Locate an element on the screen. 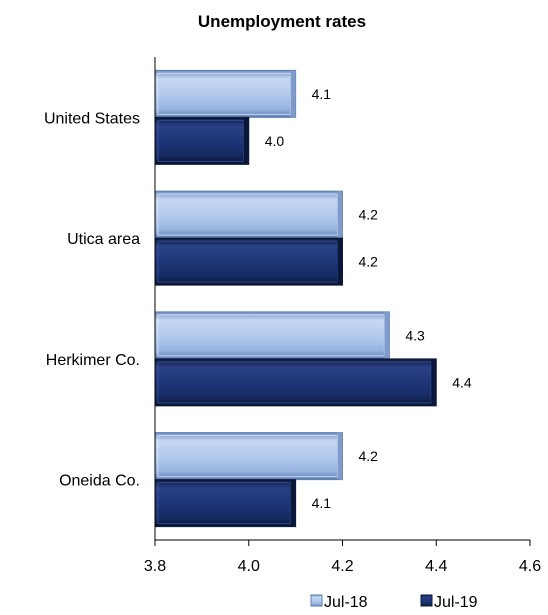  x-tick-label: 4.2 is located at coordinates (342, 566).